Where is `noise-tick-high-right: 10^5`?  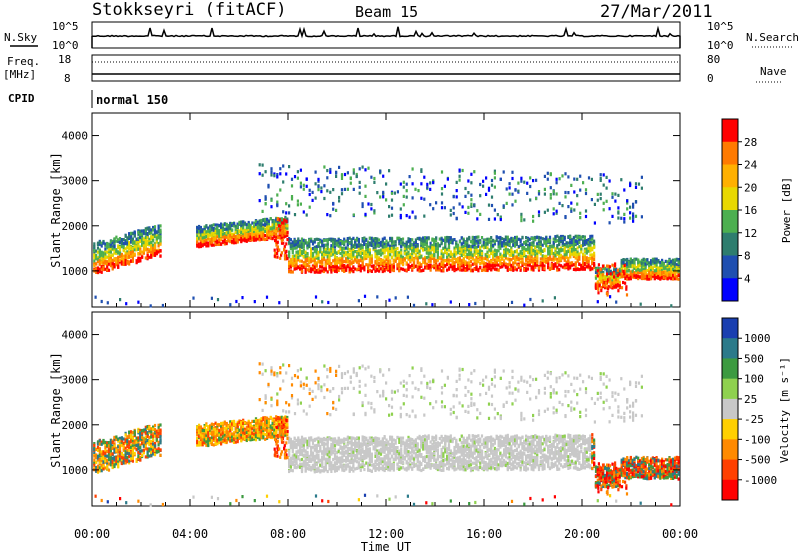
noise-tick-high-right: 10^5 is located at coordinates (720, 26).